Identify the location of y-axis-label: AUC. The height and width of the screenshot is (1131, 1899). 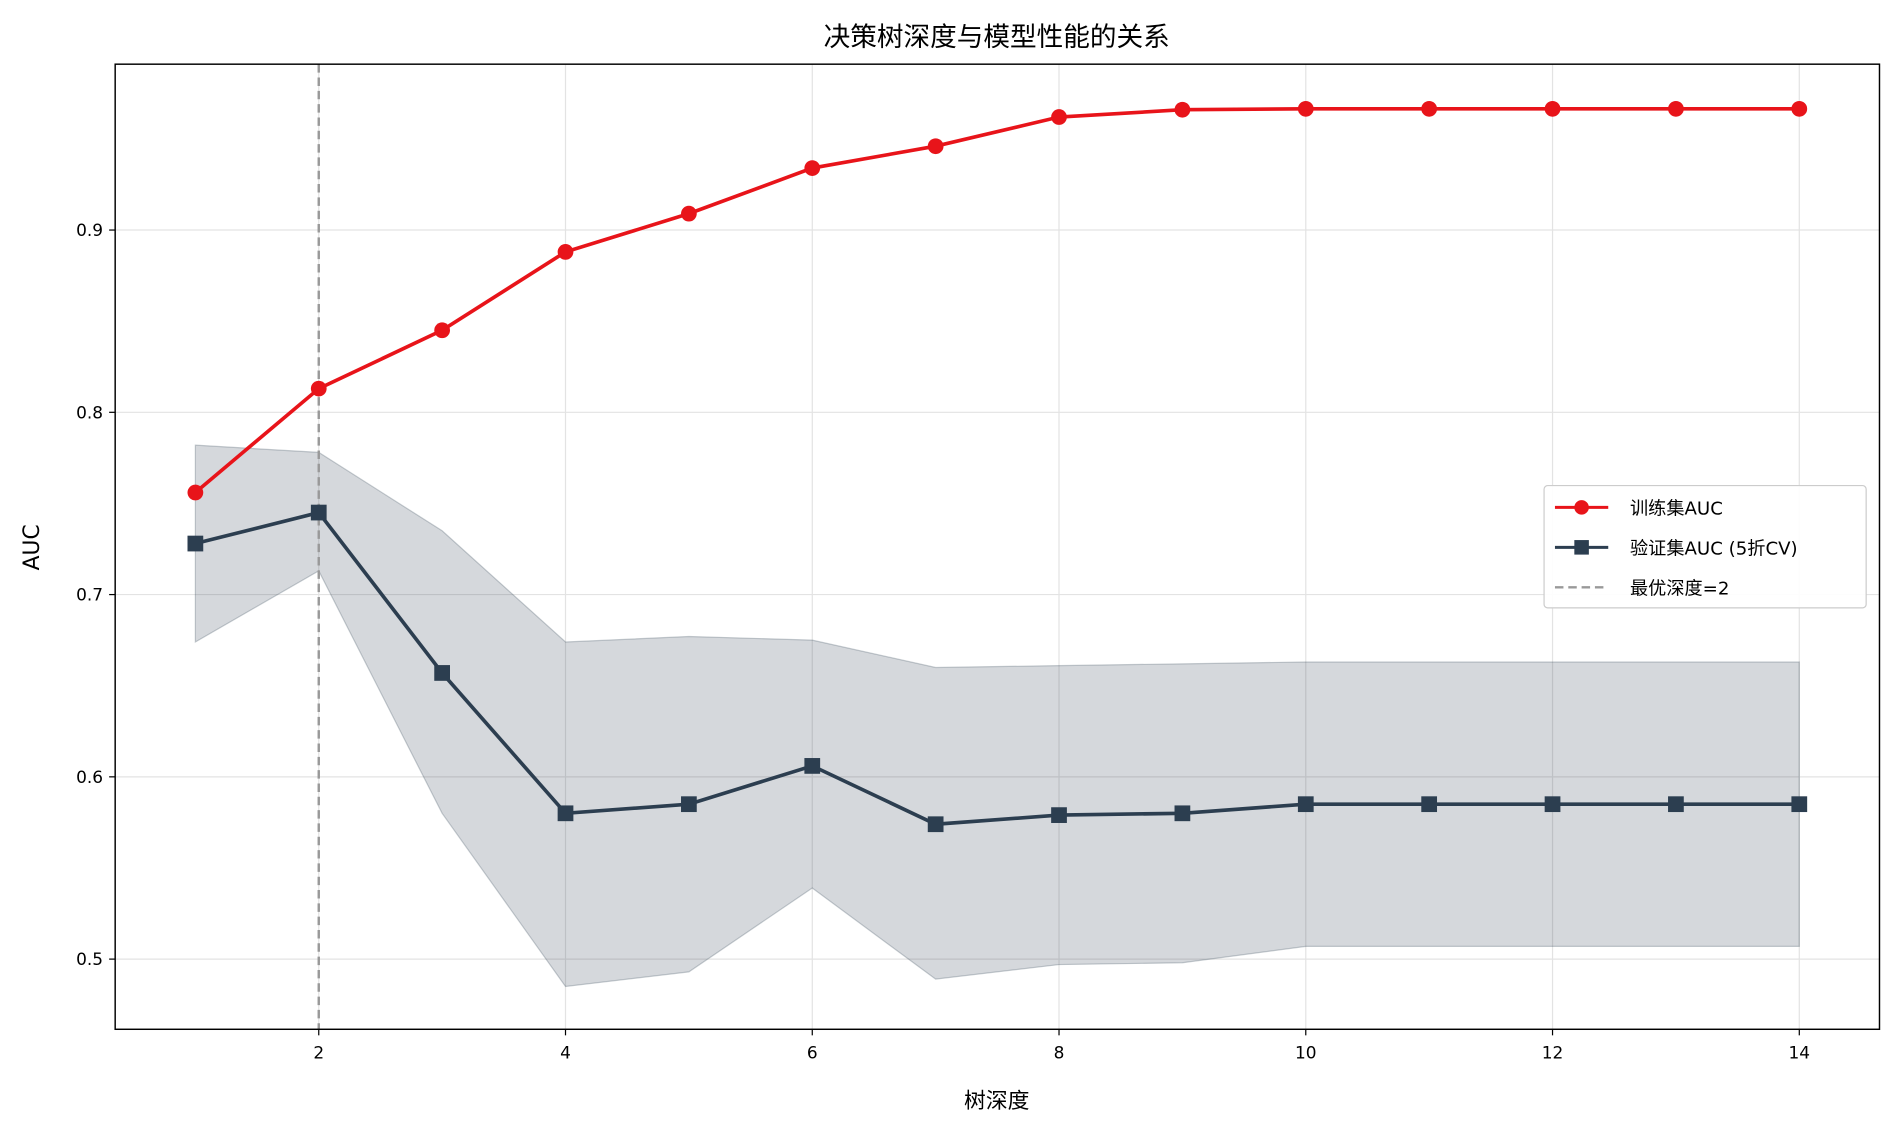
(32, 547).